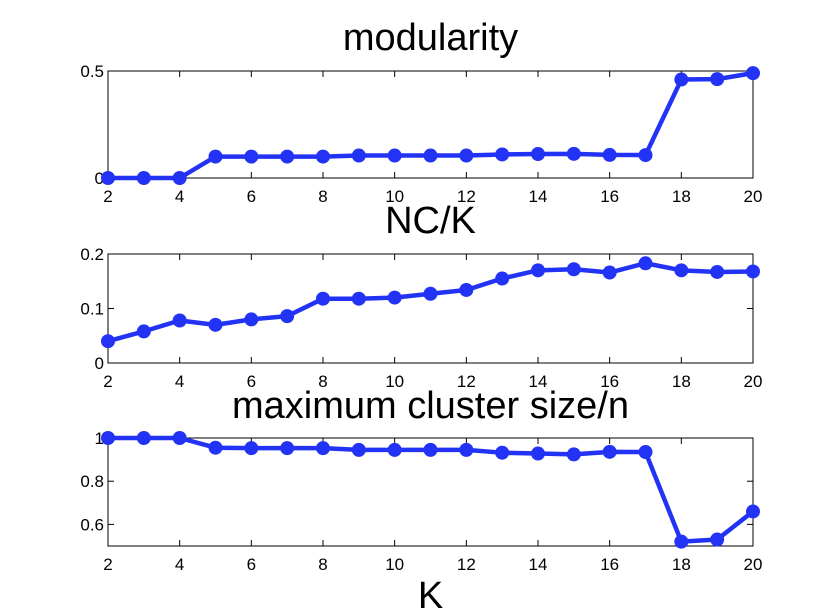 The width and height of the screenshot is (830, 616). I want to click on y-tick-label: 0.1, so click(92, 309).